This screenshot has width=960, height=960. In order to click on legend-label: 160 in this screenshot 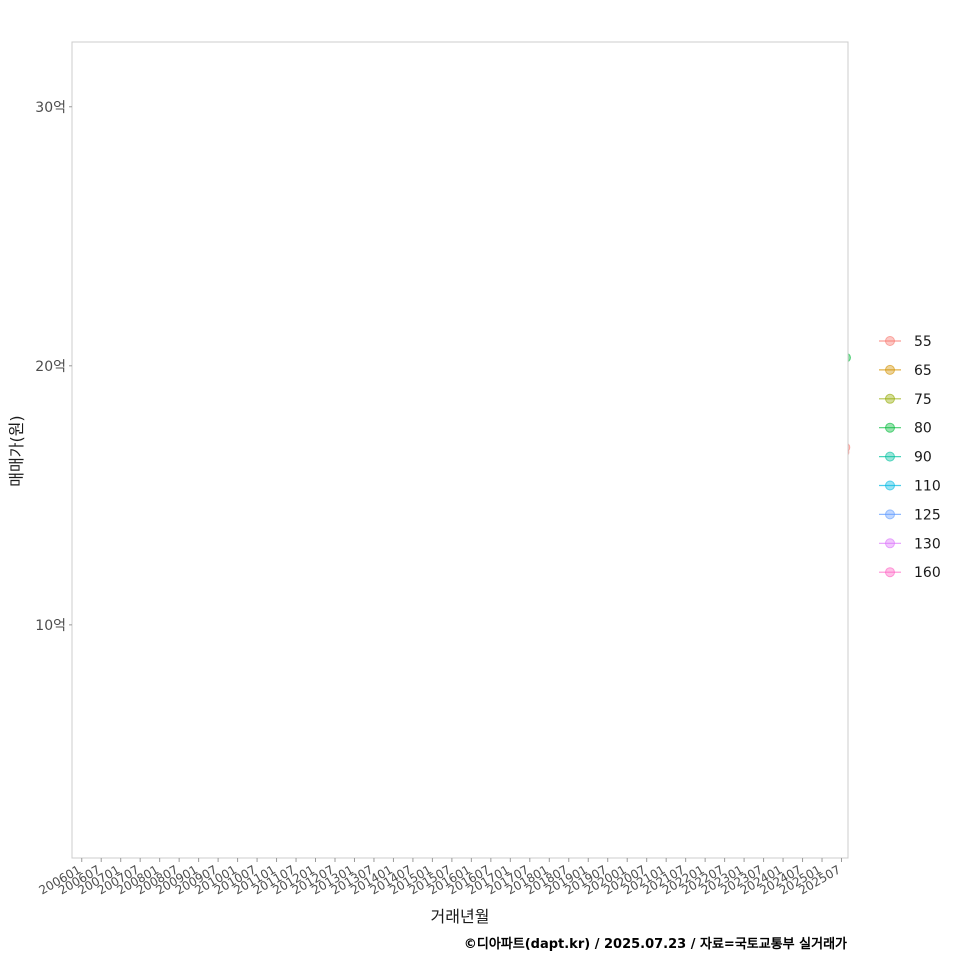, I will do `click(927, 573)`.